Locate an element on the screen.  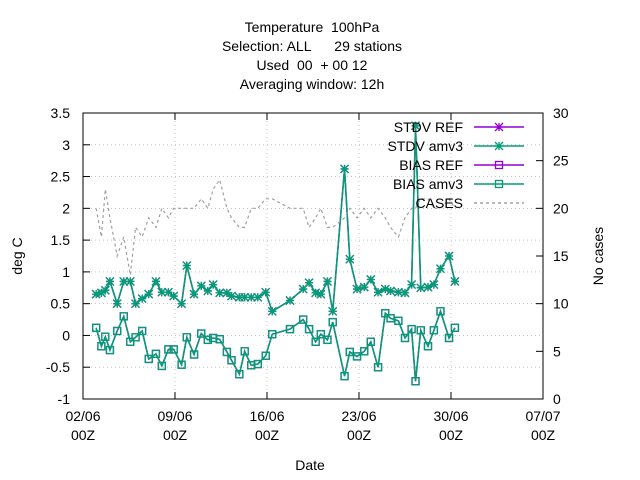
x-tick-label: 02/06 00Z is located at coordinates (82, 425).